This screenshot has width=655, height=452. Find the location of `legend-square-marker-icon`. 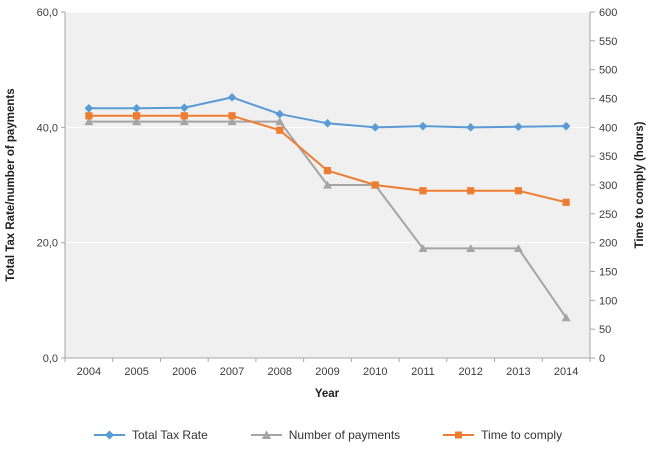

legend-square-marker-icon is located at coordinates (459, 435).